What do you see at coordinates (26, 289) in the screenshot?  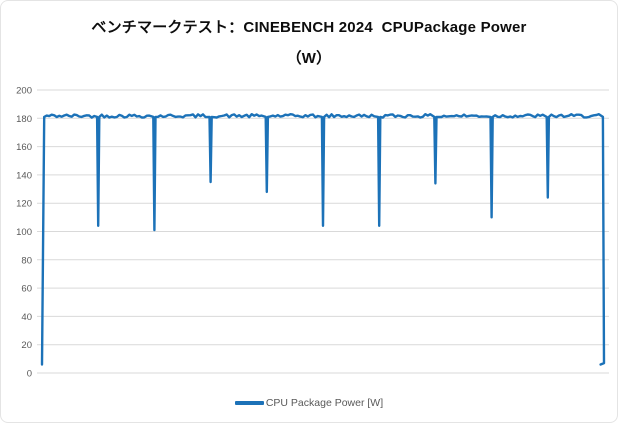 I see `y-axis-tick-label: 60` at bounding box center [26, 289].